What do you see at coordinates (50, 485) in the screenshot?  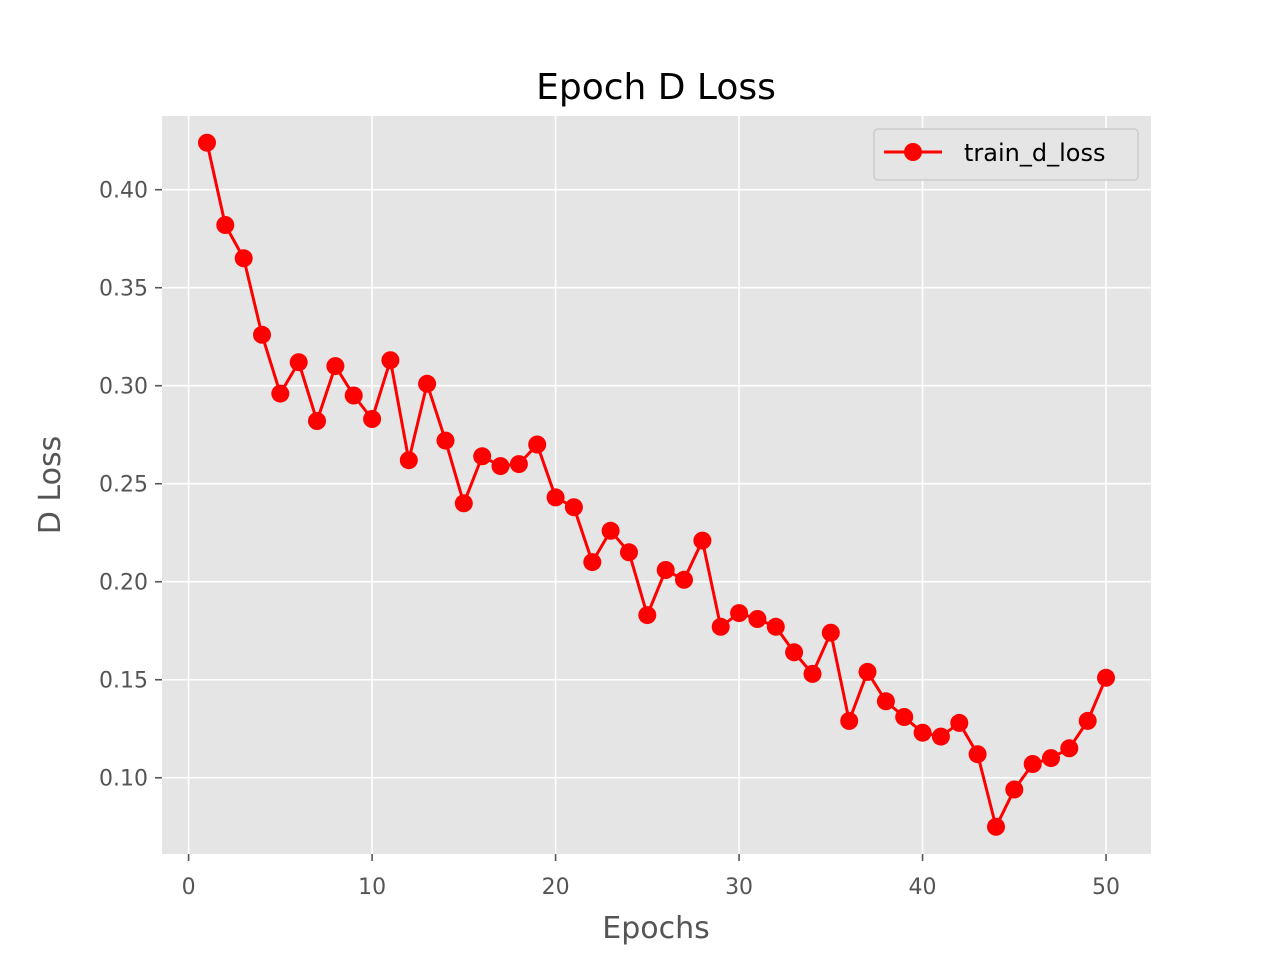 I see `y-axis-label: D Loss` at bounding box center [50, 485].